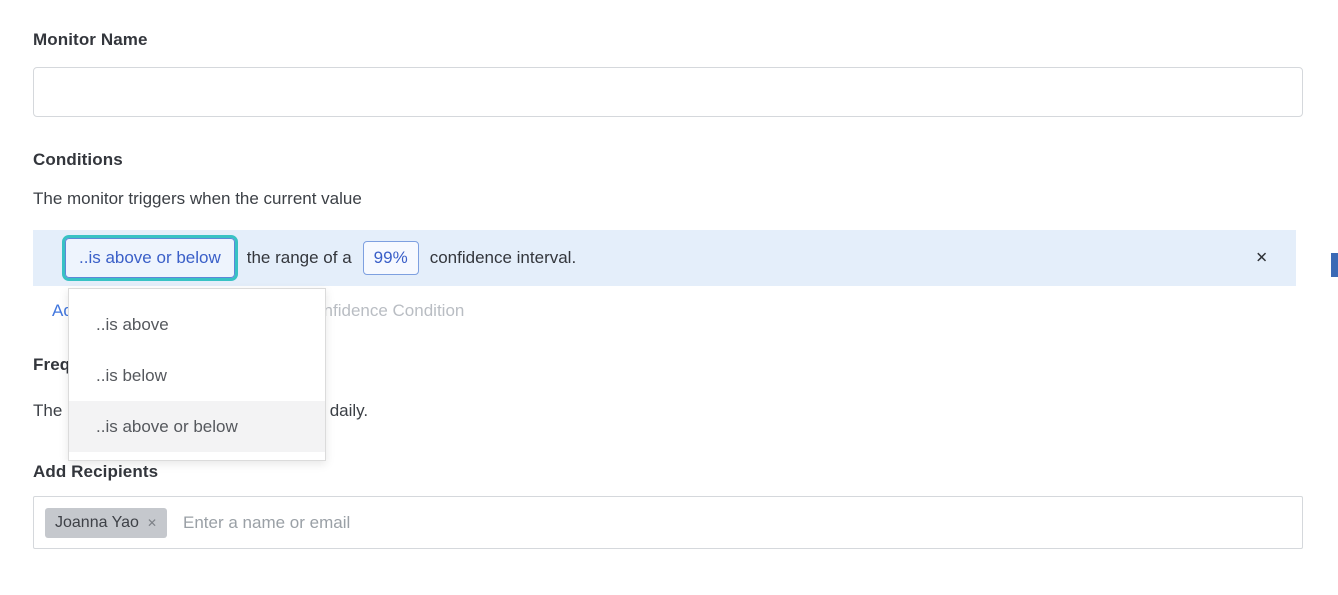 The width and height of the screenshot is (1338, 595). I want to click on dropdown-option-is-above-or-below: ..is above or below, so click(197, 426).